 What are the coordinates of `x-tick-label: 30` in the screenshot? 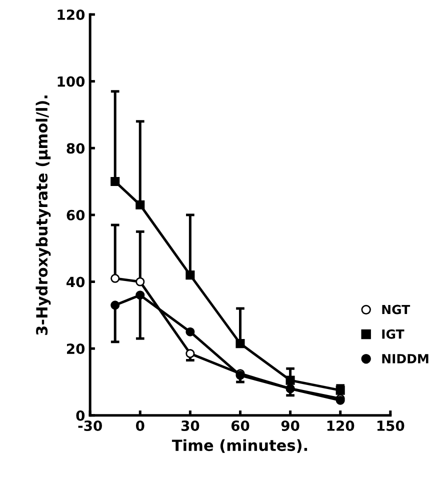 It's located at (190, 425).